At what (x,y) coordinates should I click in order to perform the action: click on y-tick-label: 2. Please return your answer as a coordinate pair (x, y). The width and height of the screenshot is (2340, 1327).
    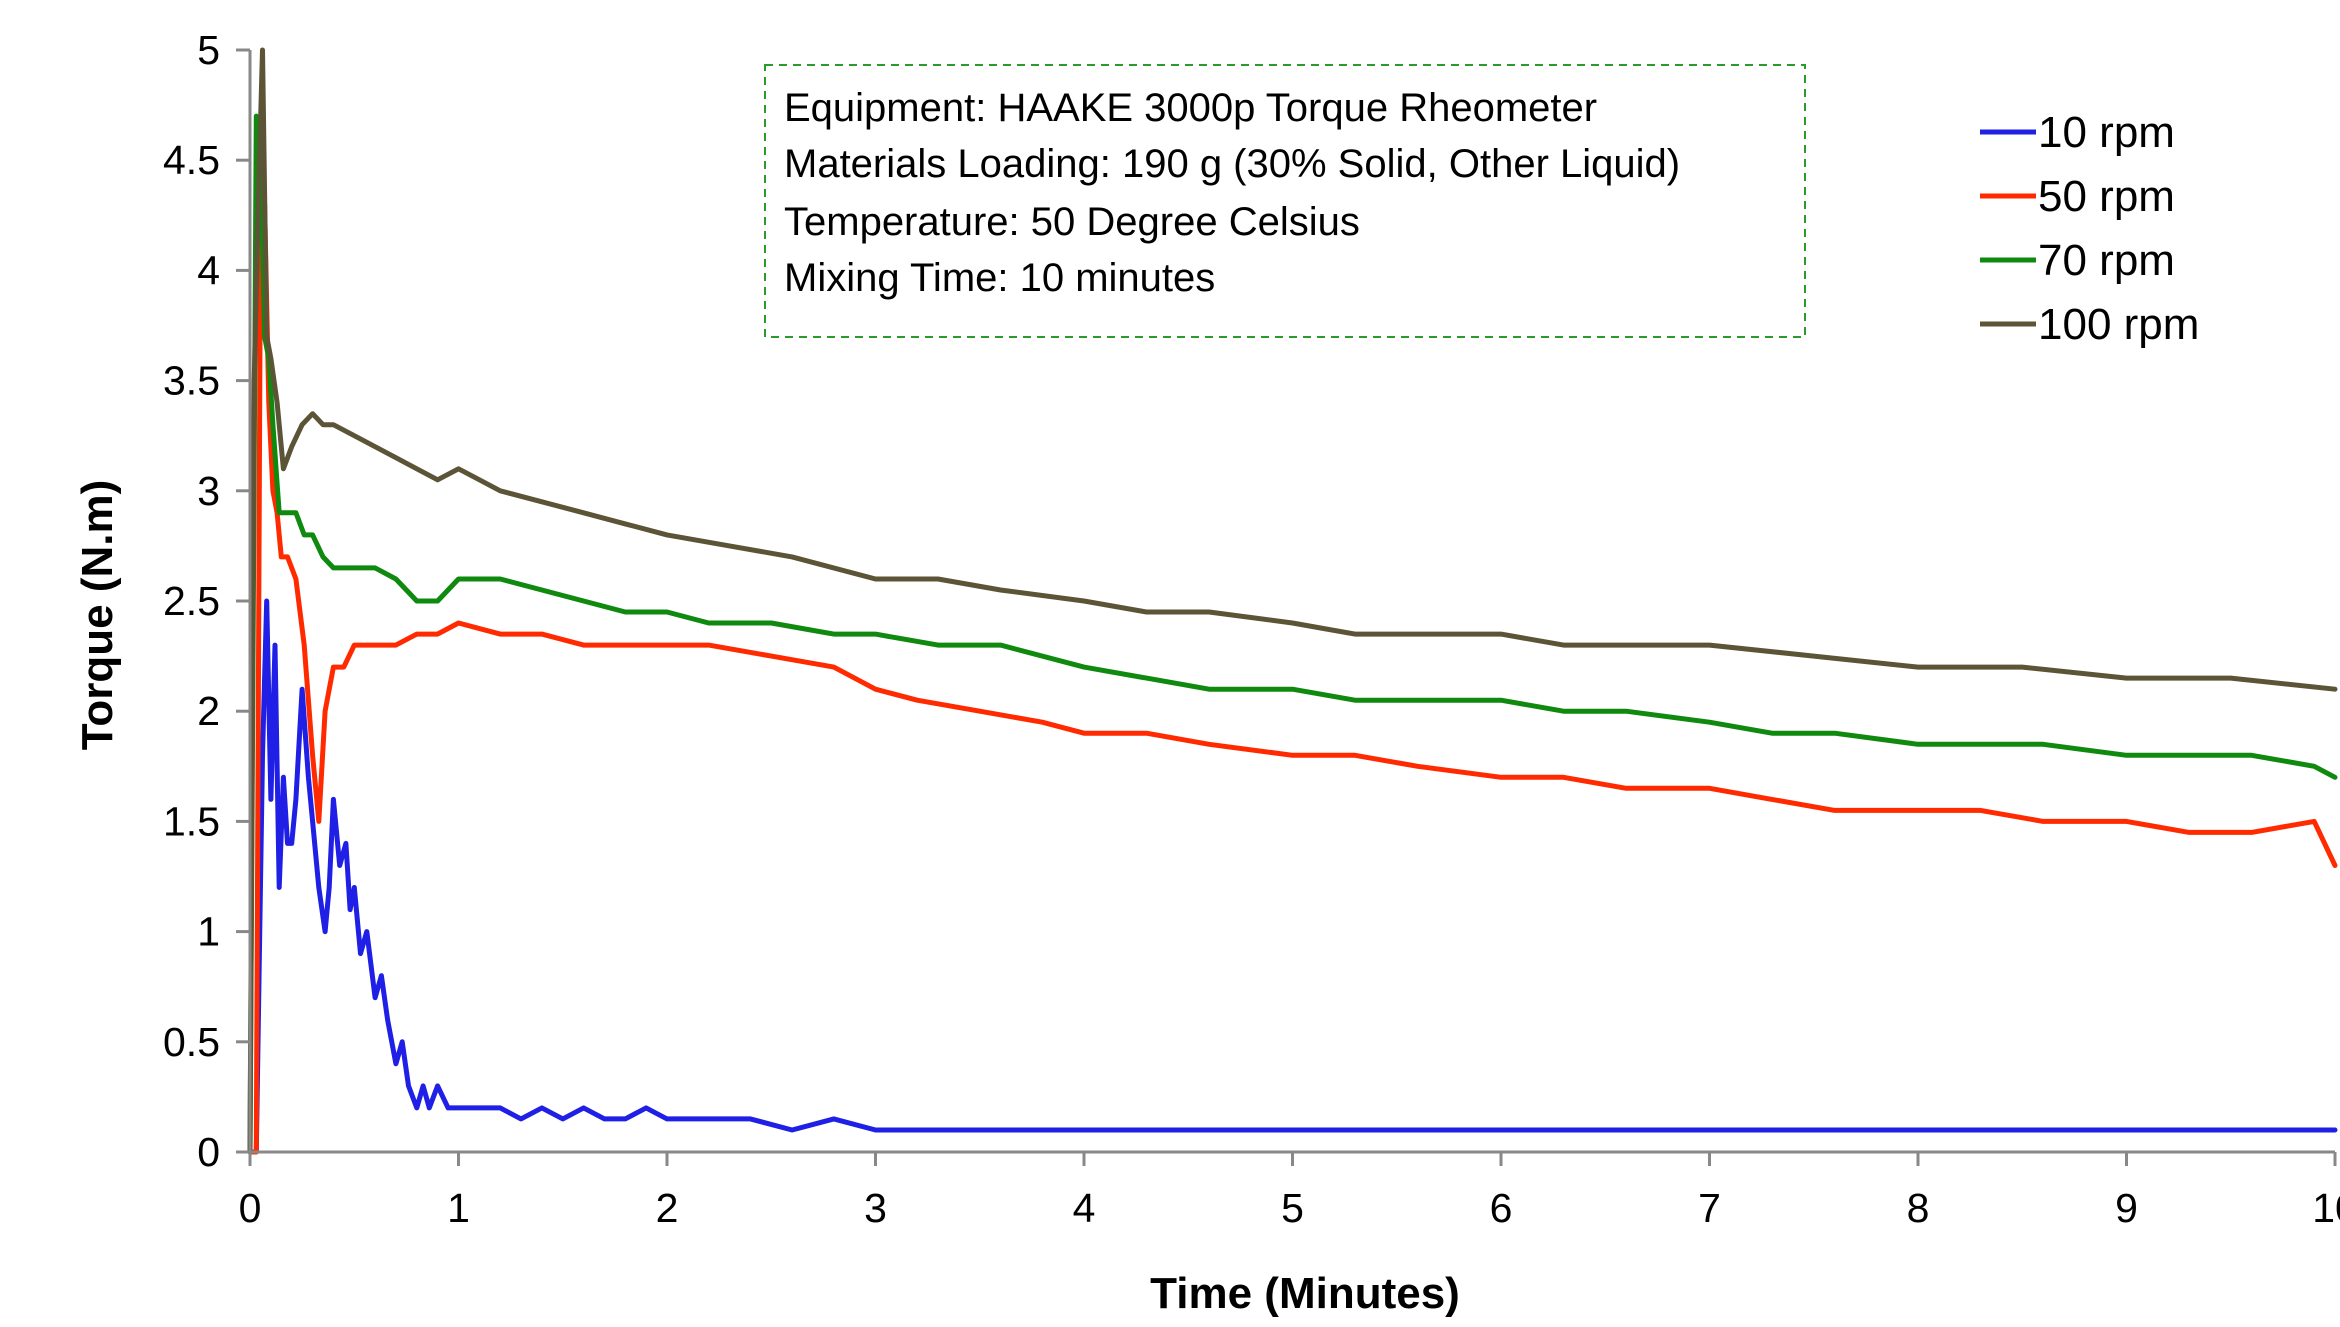
    Looking at the image, I should click on (208, 711).